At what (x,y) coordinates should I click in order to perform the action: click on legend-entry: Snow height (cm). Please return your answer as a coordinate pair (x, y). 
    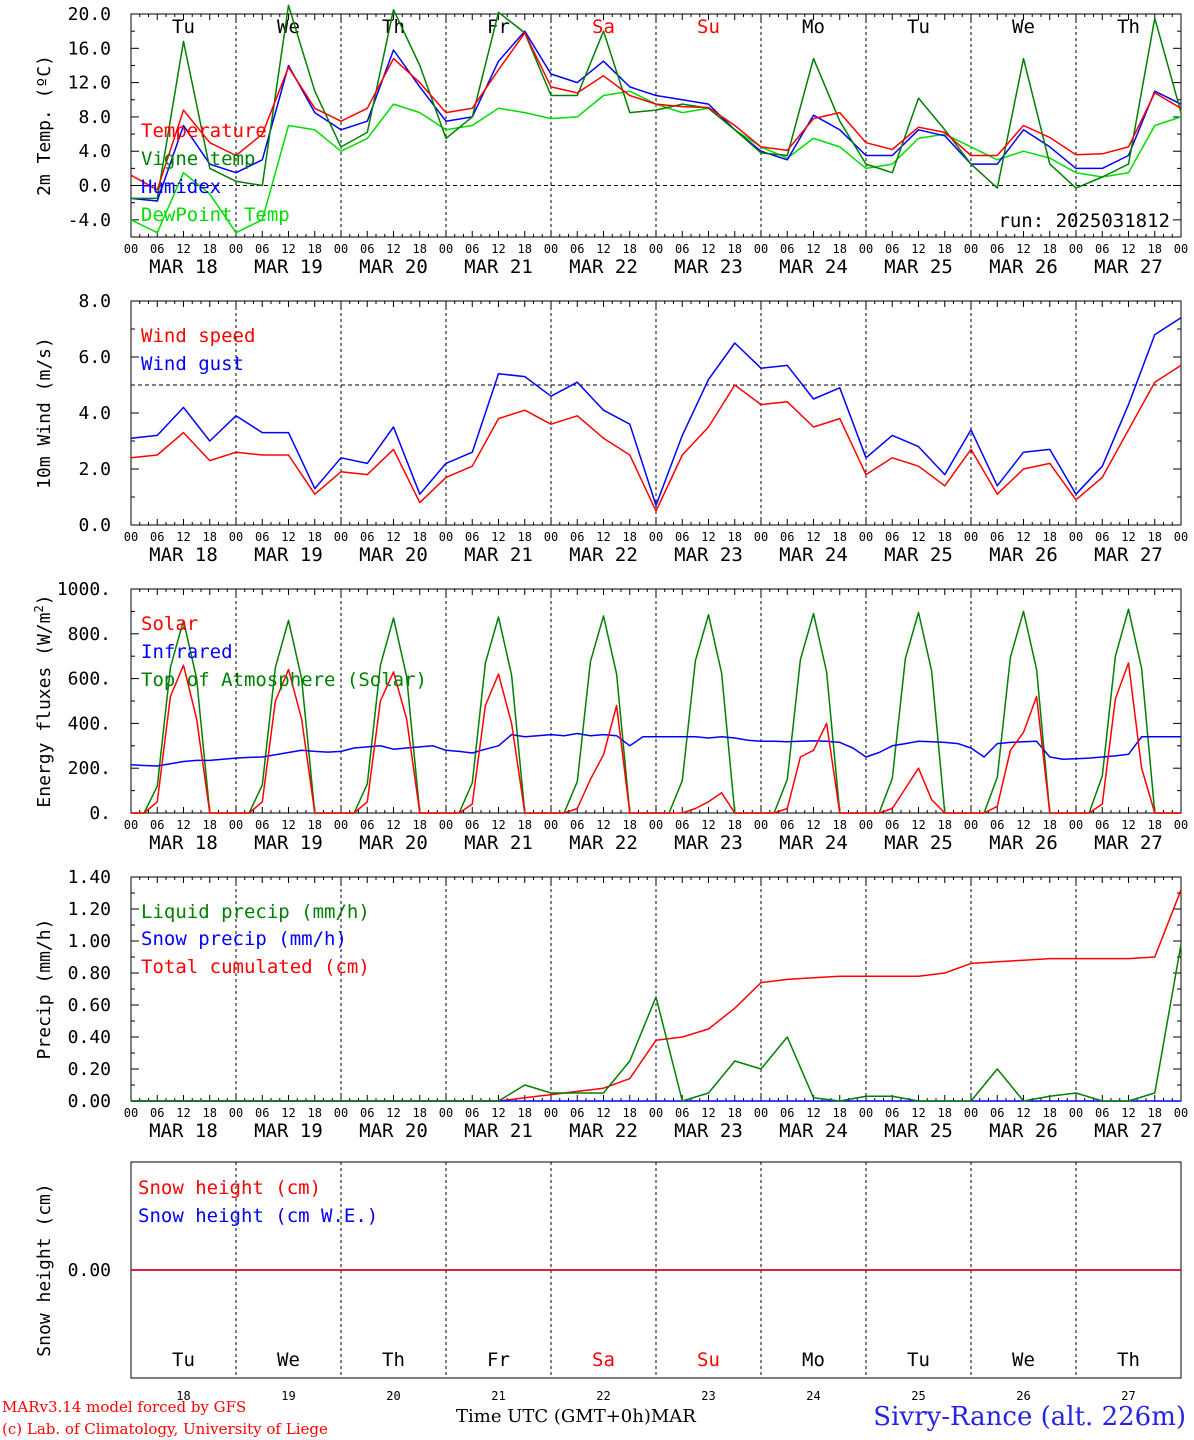
    Looking at the image, I should click on (229, 1188).